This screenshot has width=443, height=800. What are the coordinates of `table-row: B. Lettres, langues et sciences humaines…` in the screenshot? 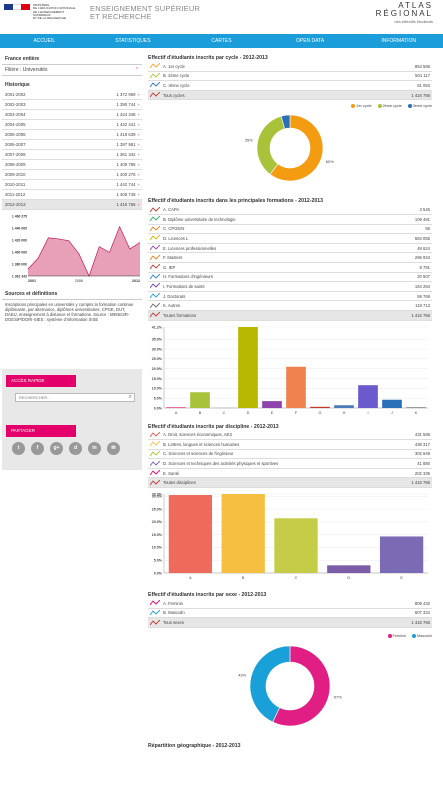 It's located at (290, 445).